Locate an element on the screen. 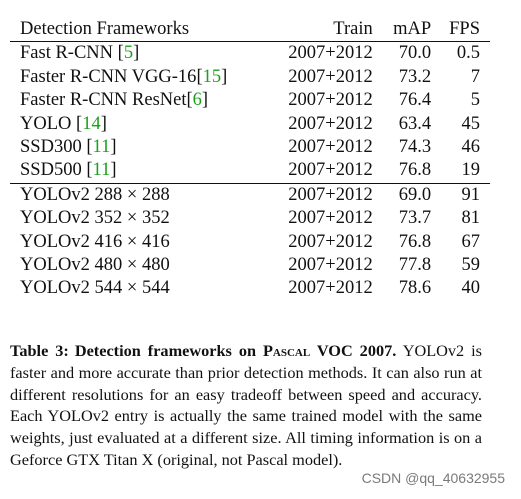 This screenshot has width=521, height=499. cell-framework: YOLO [14] is located at coordinates (63, 123).